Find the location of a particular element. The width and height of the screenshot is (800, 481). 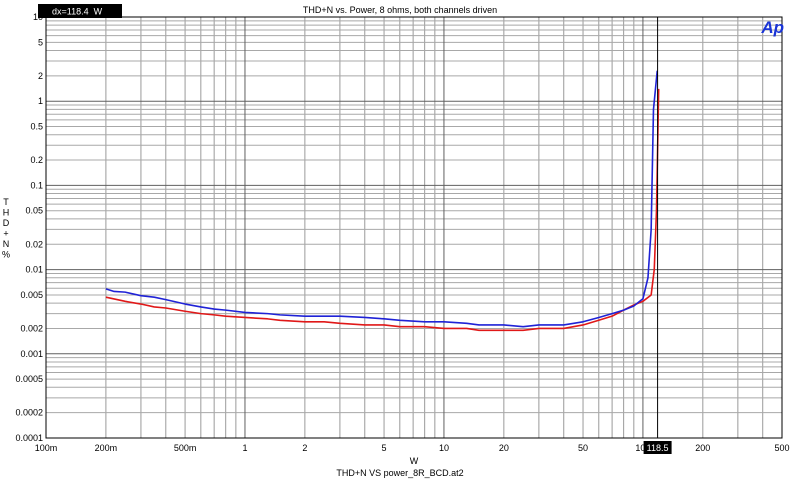

x-tick-label: 500 is located at coordinates (781, 448).